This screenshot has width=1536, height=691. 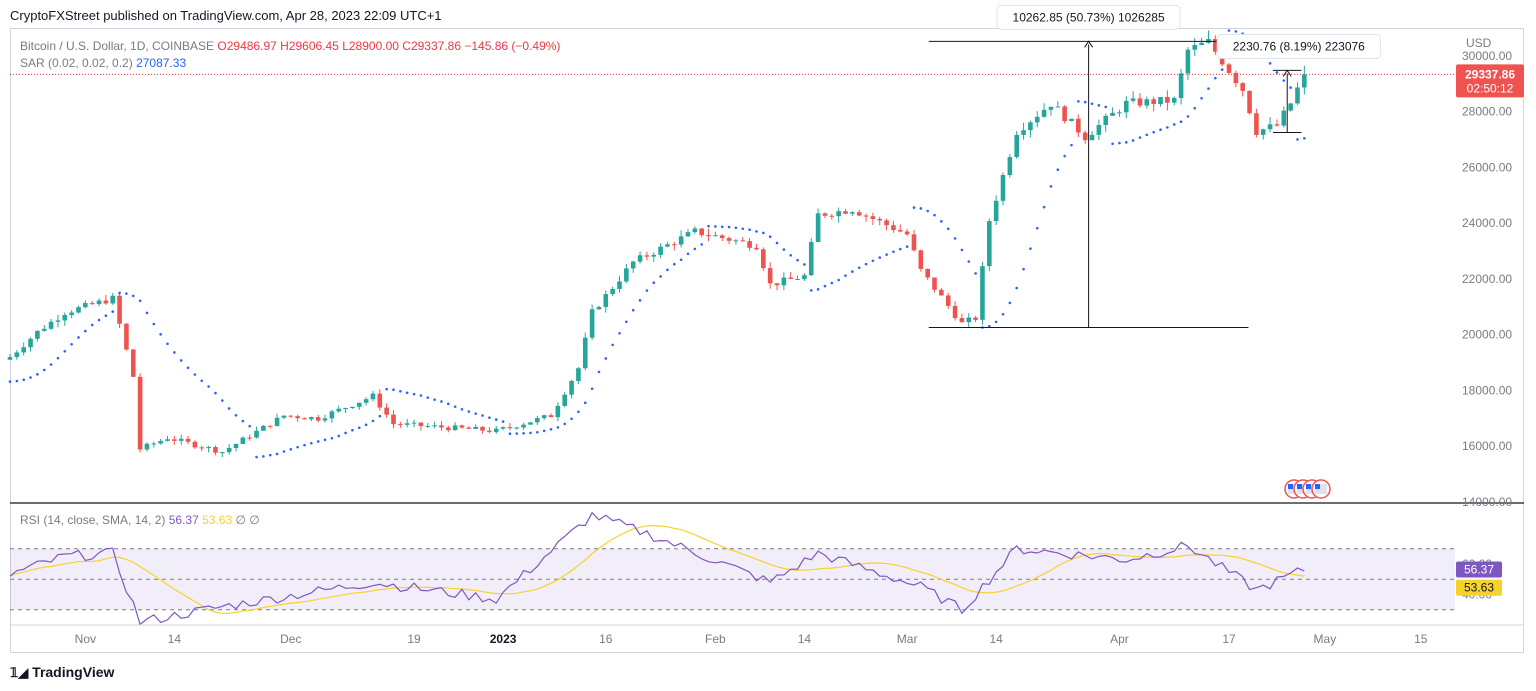 I want to click on measure-label: 2230.76 (8.19%) 223076, so click(x=1299, y=46).